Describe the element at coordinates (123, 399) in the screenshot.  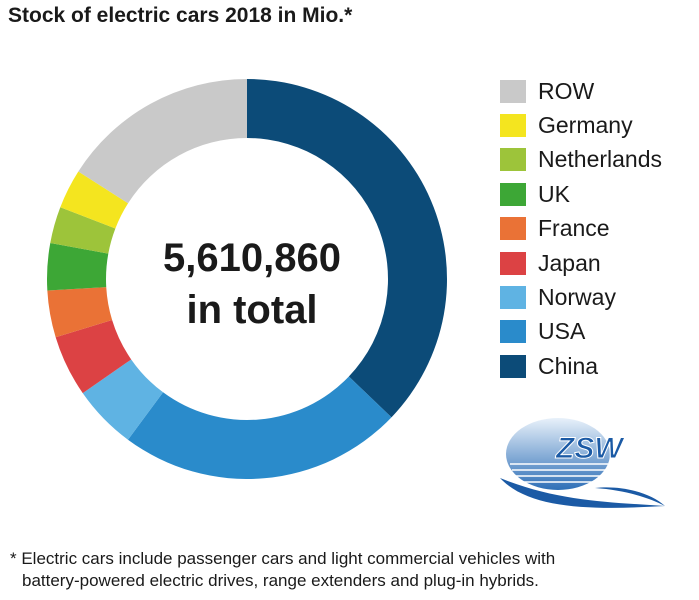
I see `slice-norway` at that location.